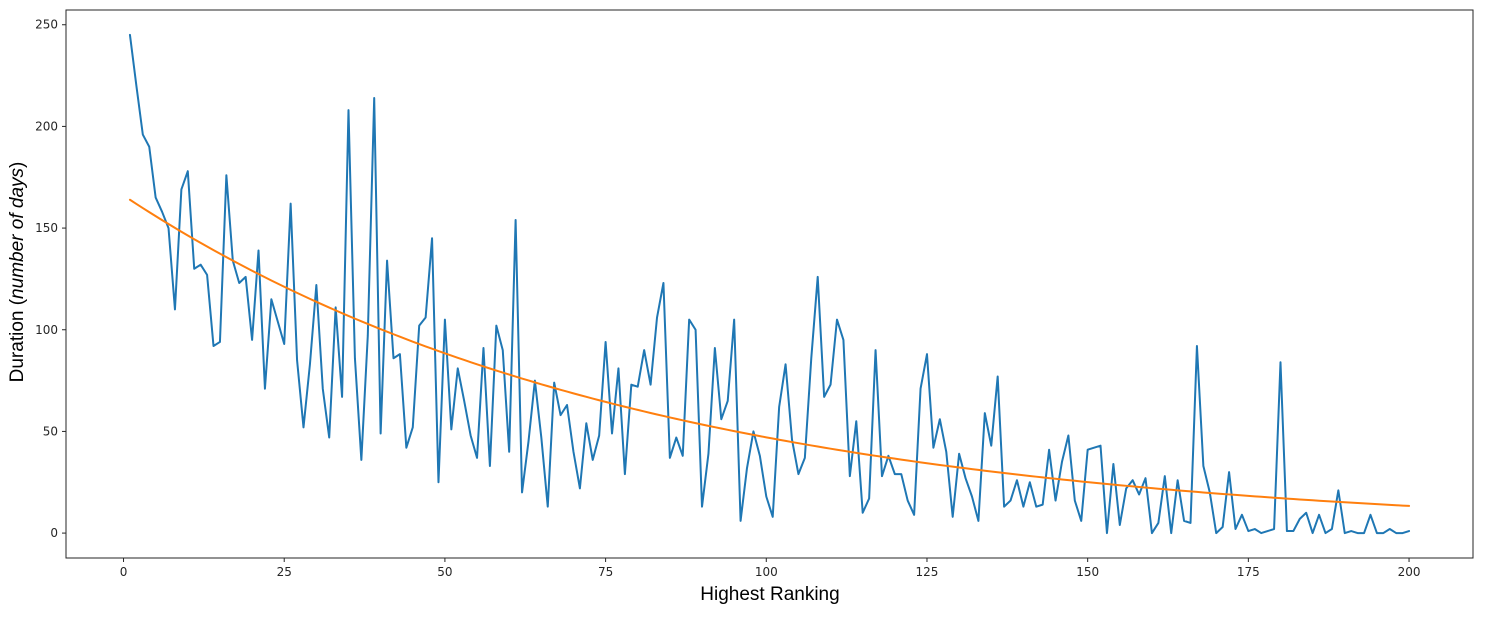  Describe the element at coordinates (17, 232) in the screenshot. I see `y-axis-label-unit: number of days` at that location.